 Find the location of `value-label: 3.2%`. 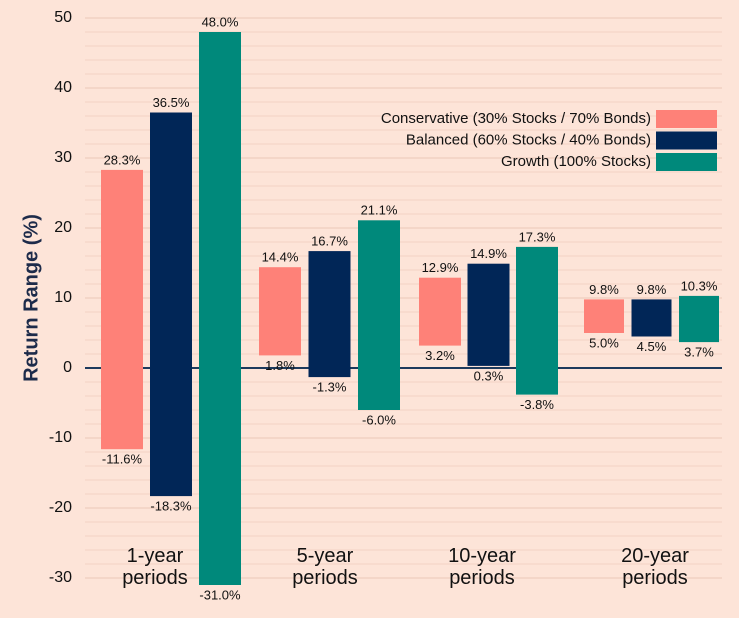

value-label: 3.2% is located at coordinates (440, 355).